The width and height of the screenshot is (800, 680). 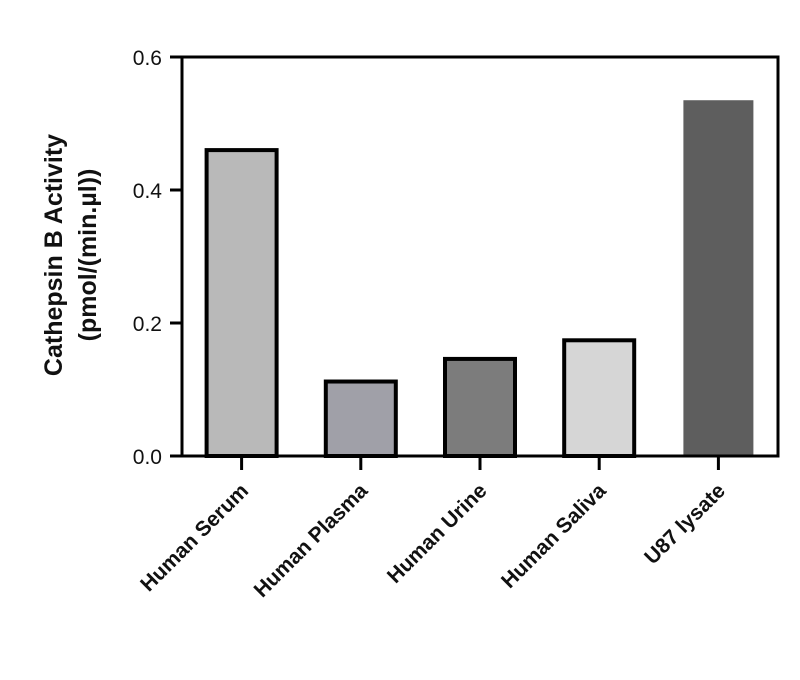 I want to click on x-tick-label: Human Saliva, so click(x=554, y=536).